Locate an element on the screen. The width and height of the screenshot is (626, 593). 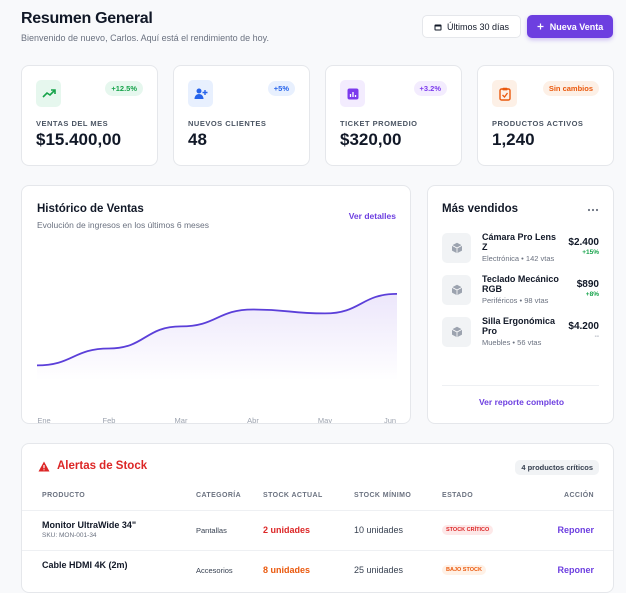
x-tick-label: May is located at coordinates (325, 420).